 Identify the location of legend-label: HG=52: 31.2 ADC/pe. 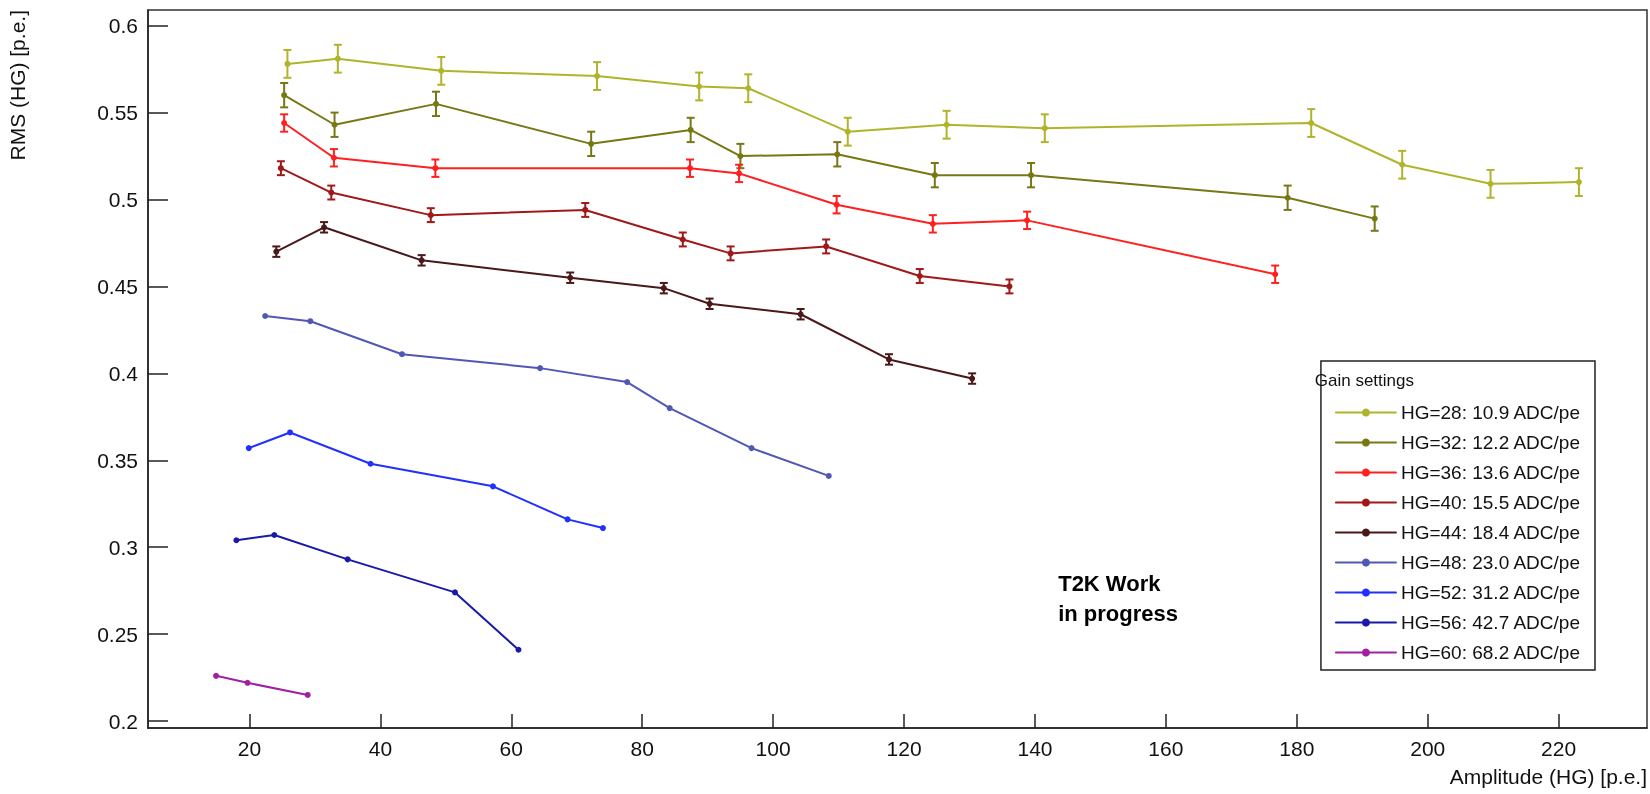
(1490, 592).